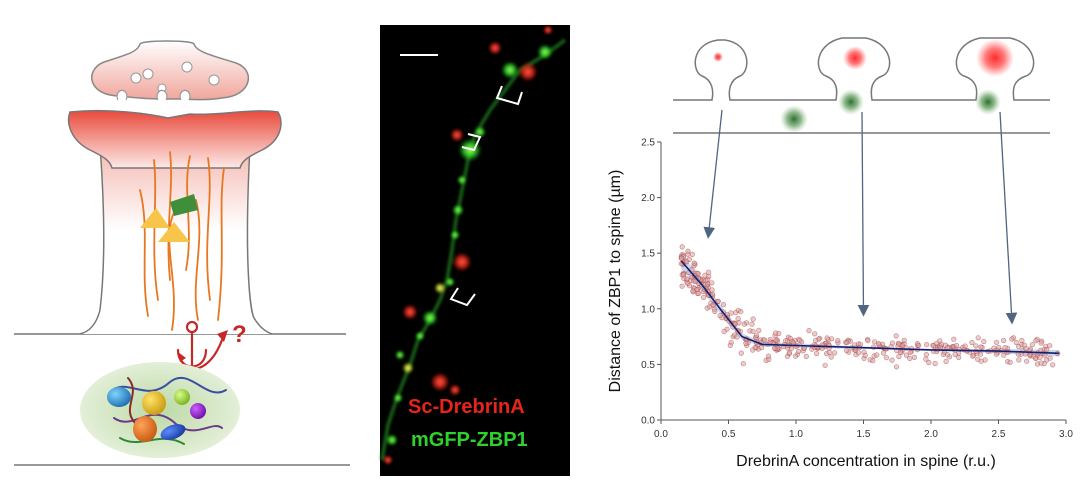 The width and height of the screenshot is (1089, 500). What do you see at coordinates (173, 432) in the screenshot?
I see `protein-navy` at bounding box center [173, 432].